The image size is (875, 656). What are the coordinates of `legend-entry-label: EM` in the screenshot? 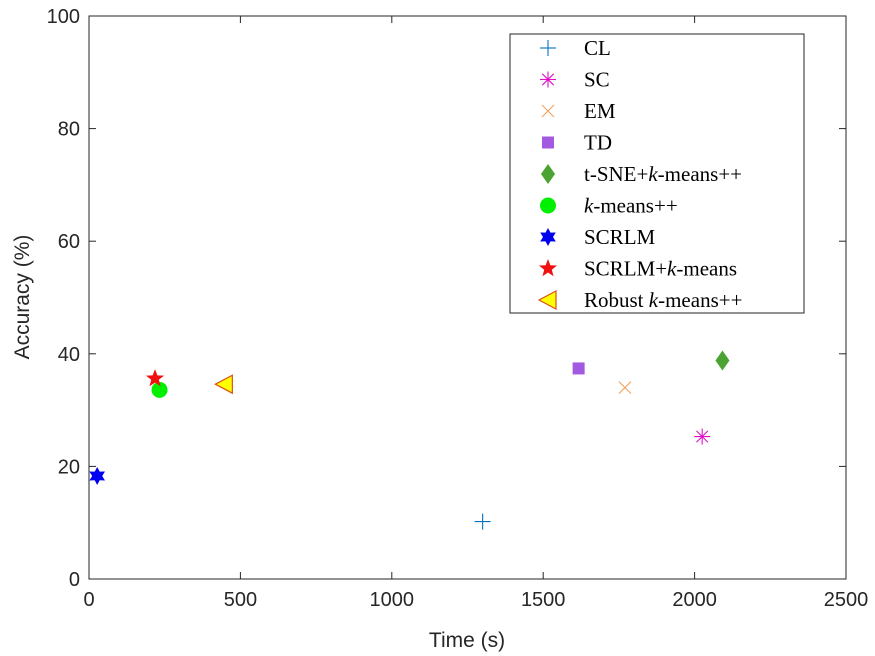 It's located at (600, 111).